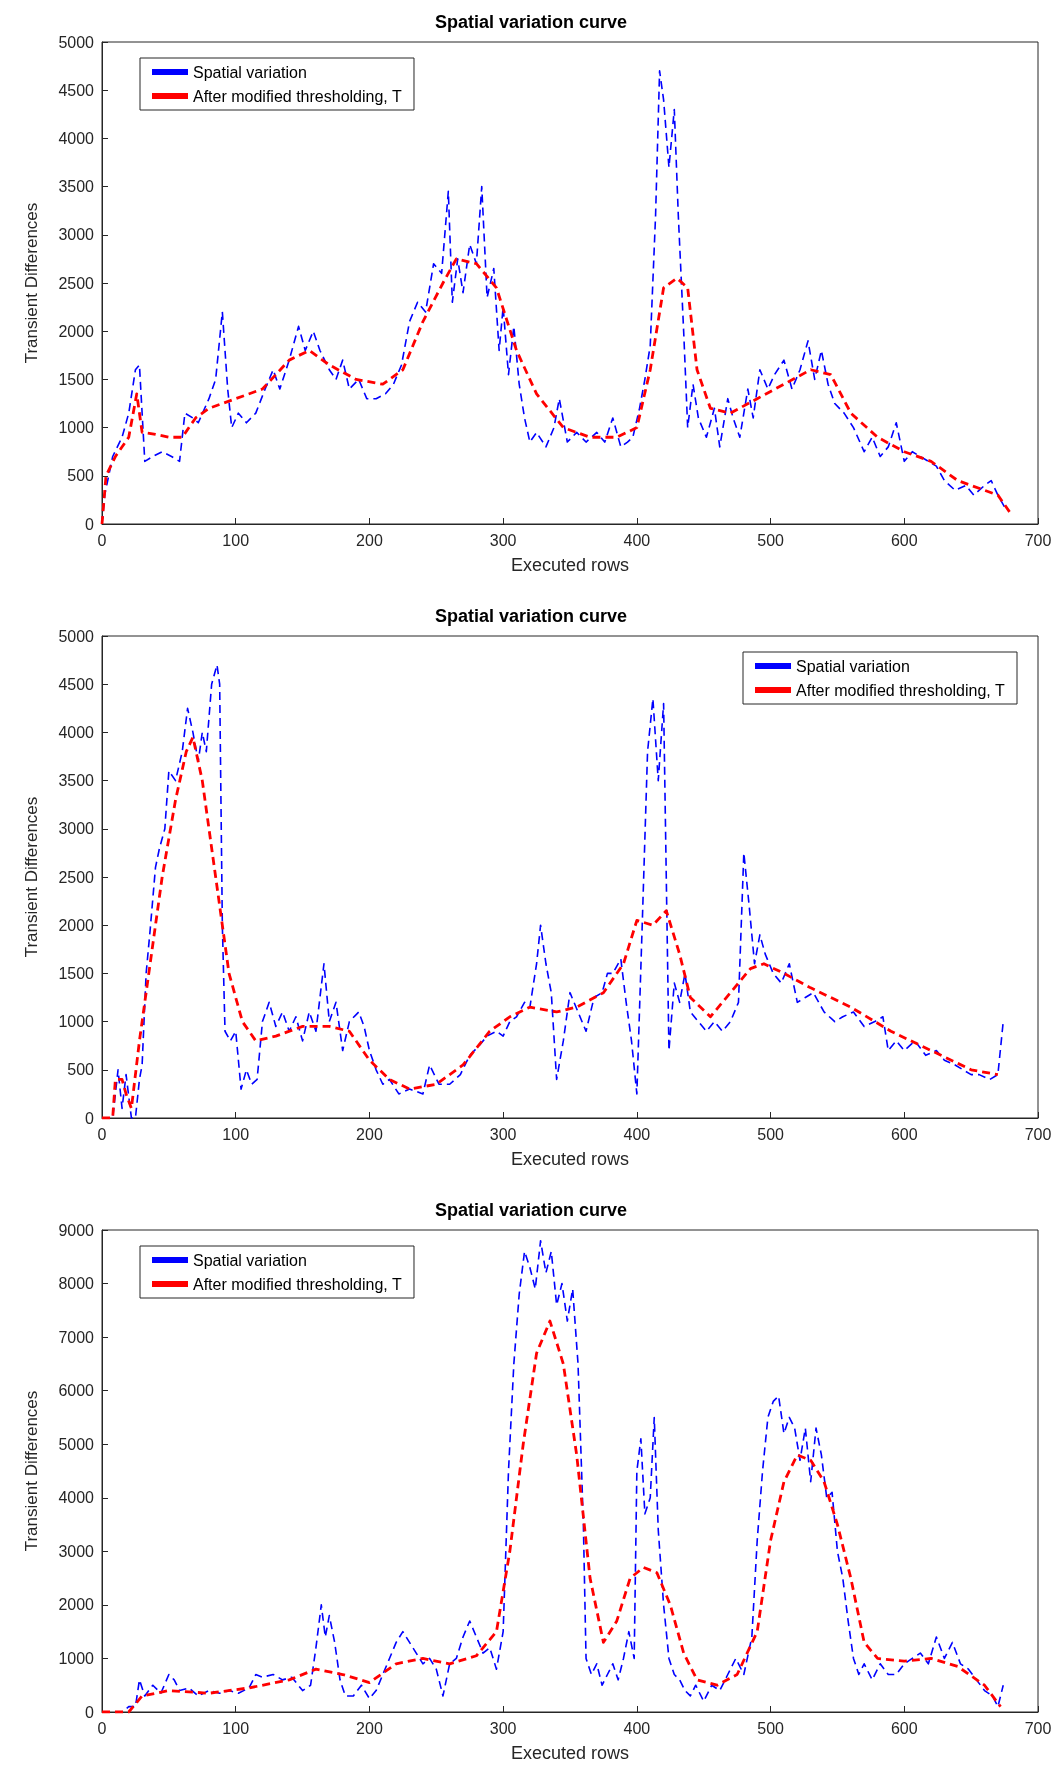 This screenshot has height=1782, width=1062. I want to click on y-tick-label: 9000, so click(76, 1230).